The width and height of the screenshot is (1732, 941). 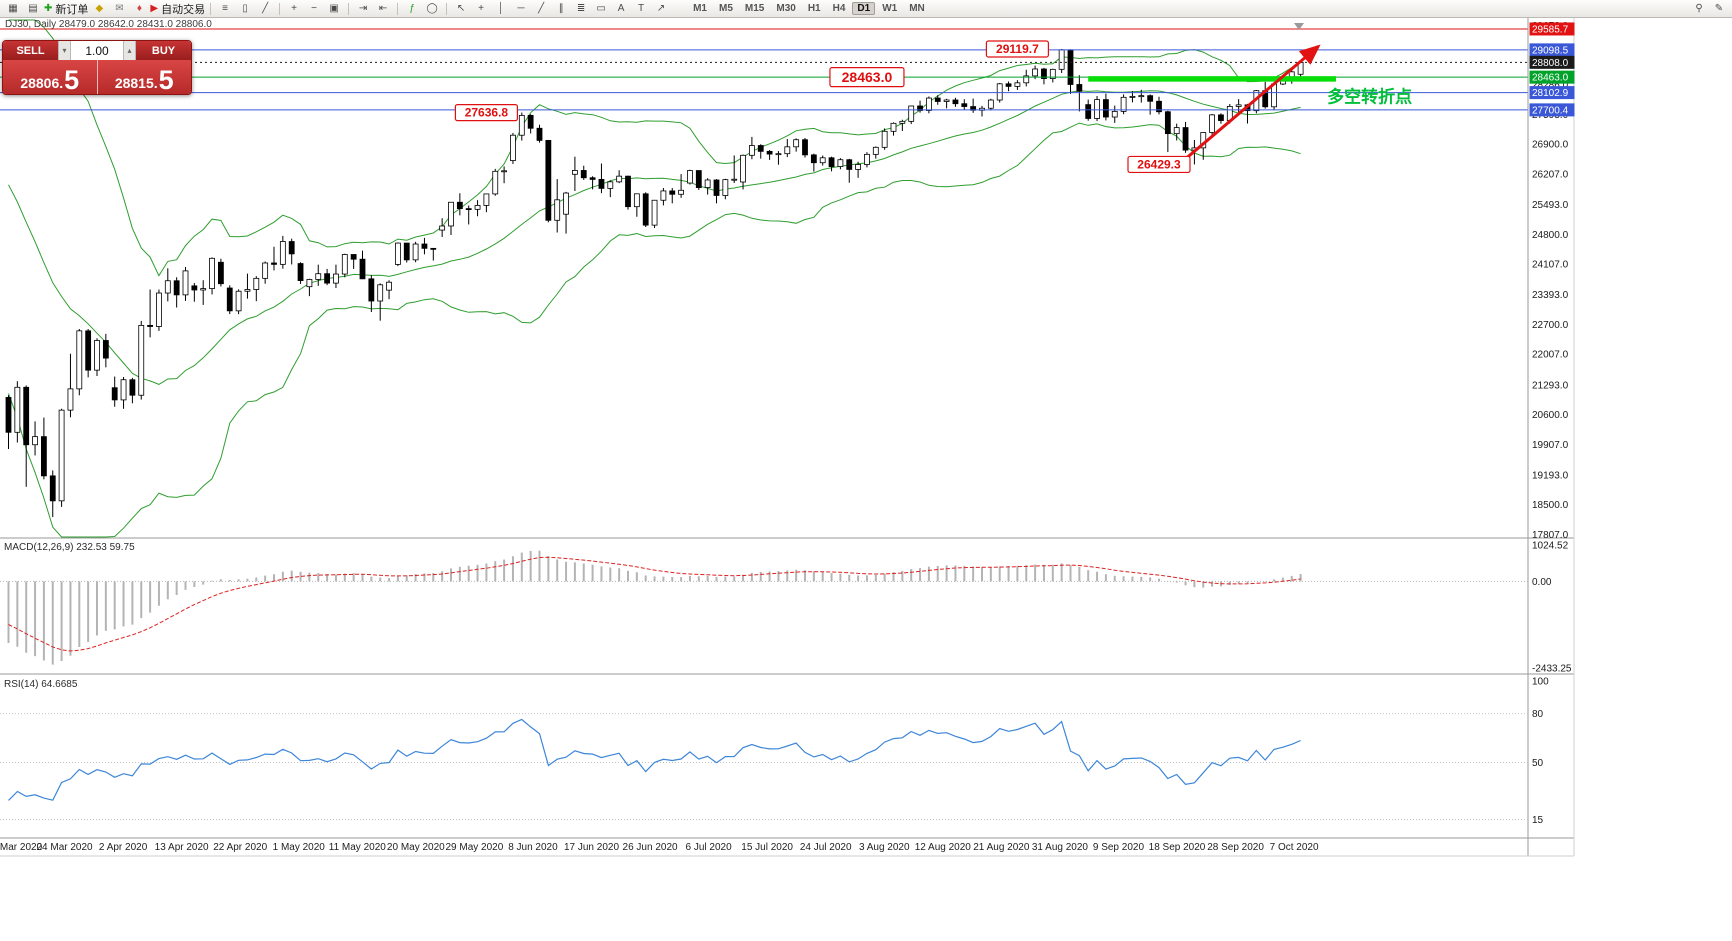 I want to click on alerts-icon: ♦, so click(x=139, y=9).